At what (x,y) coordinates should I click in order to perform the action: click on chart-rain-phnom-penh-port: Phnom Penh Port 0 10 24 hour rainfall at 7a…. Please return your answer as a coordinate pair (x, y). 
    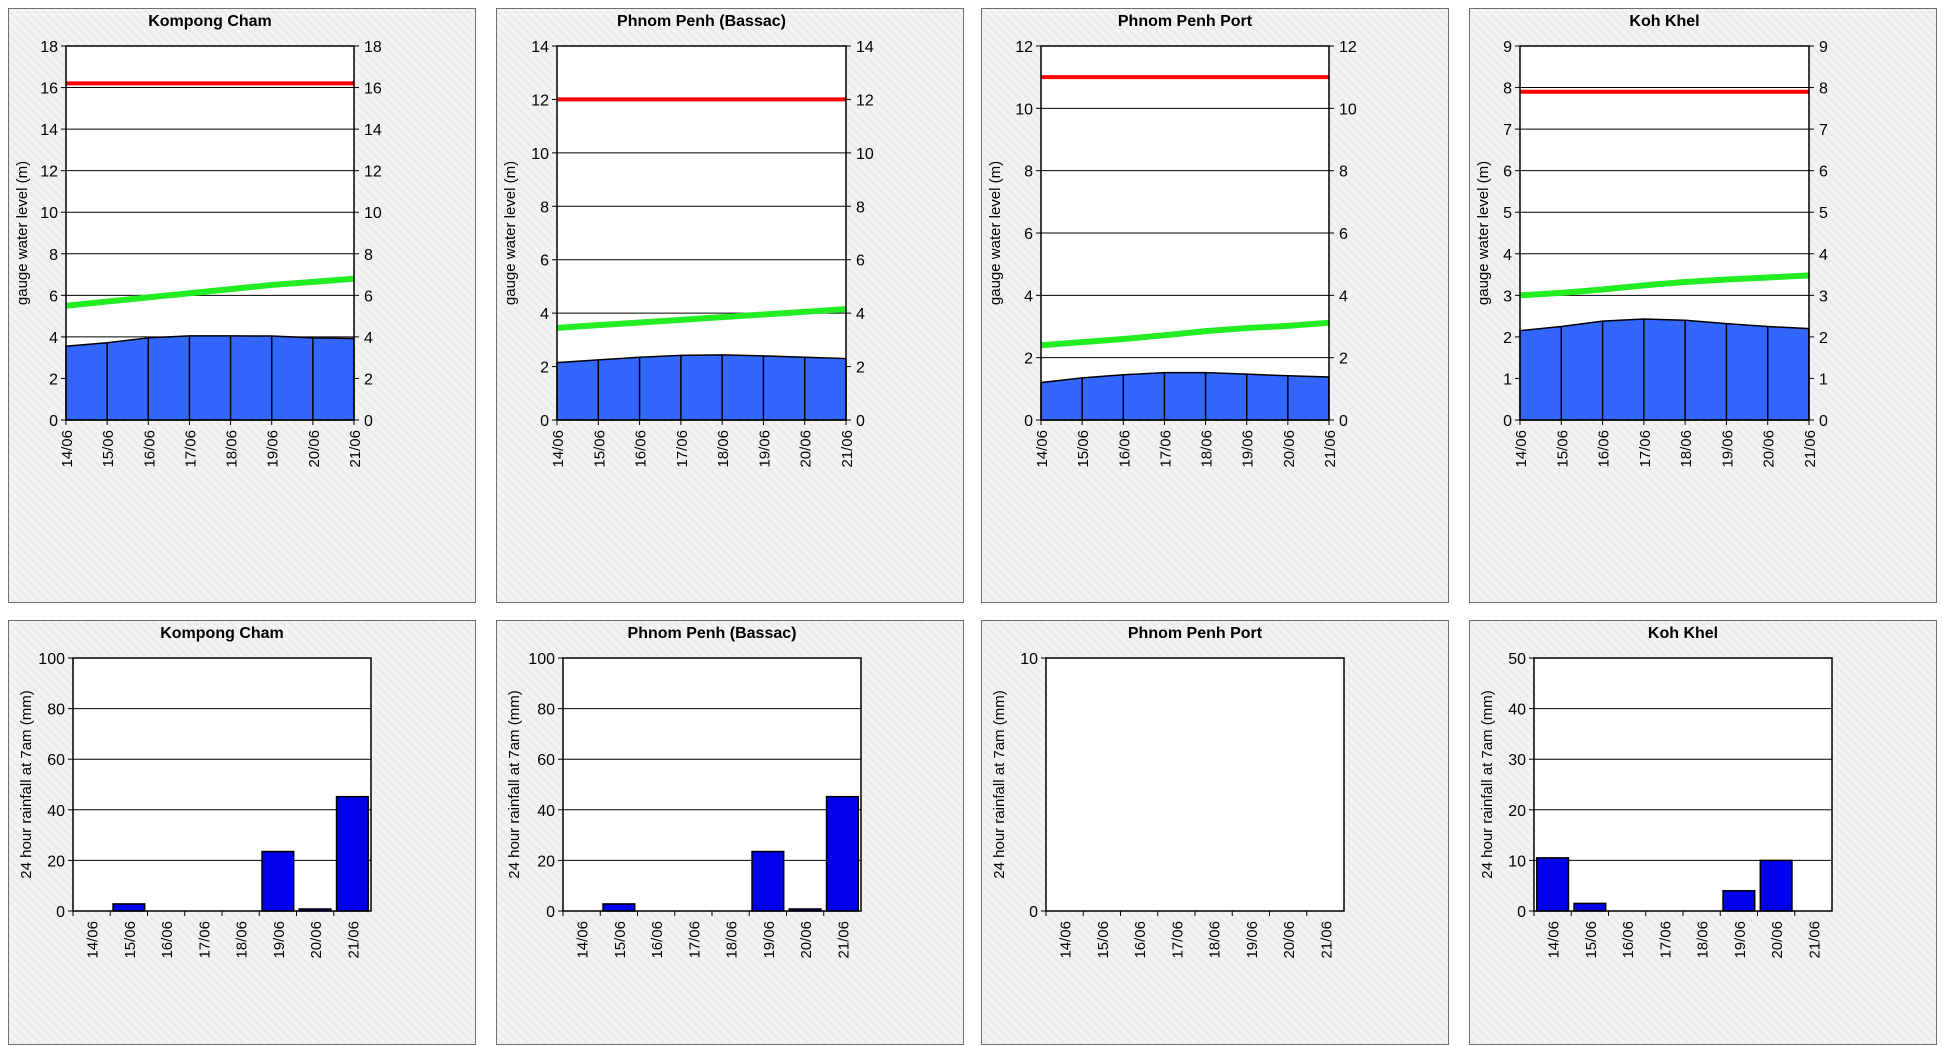
    Looking at the image, I should click on (1168, 792).